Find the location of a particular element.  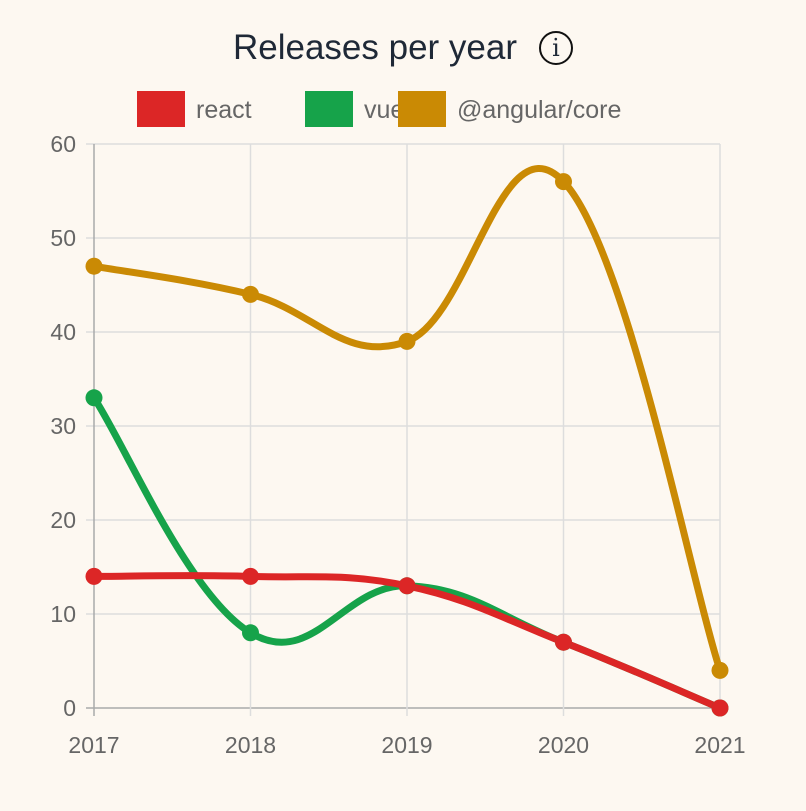

x-tick-label: 2018 is located at coordinates (250, 745).